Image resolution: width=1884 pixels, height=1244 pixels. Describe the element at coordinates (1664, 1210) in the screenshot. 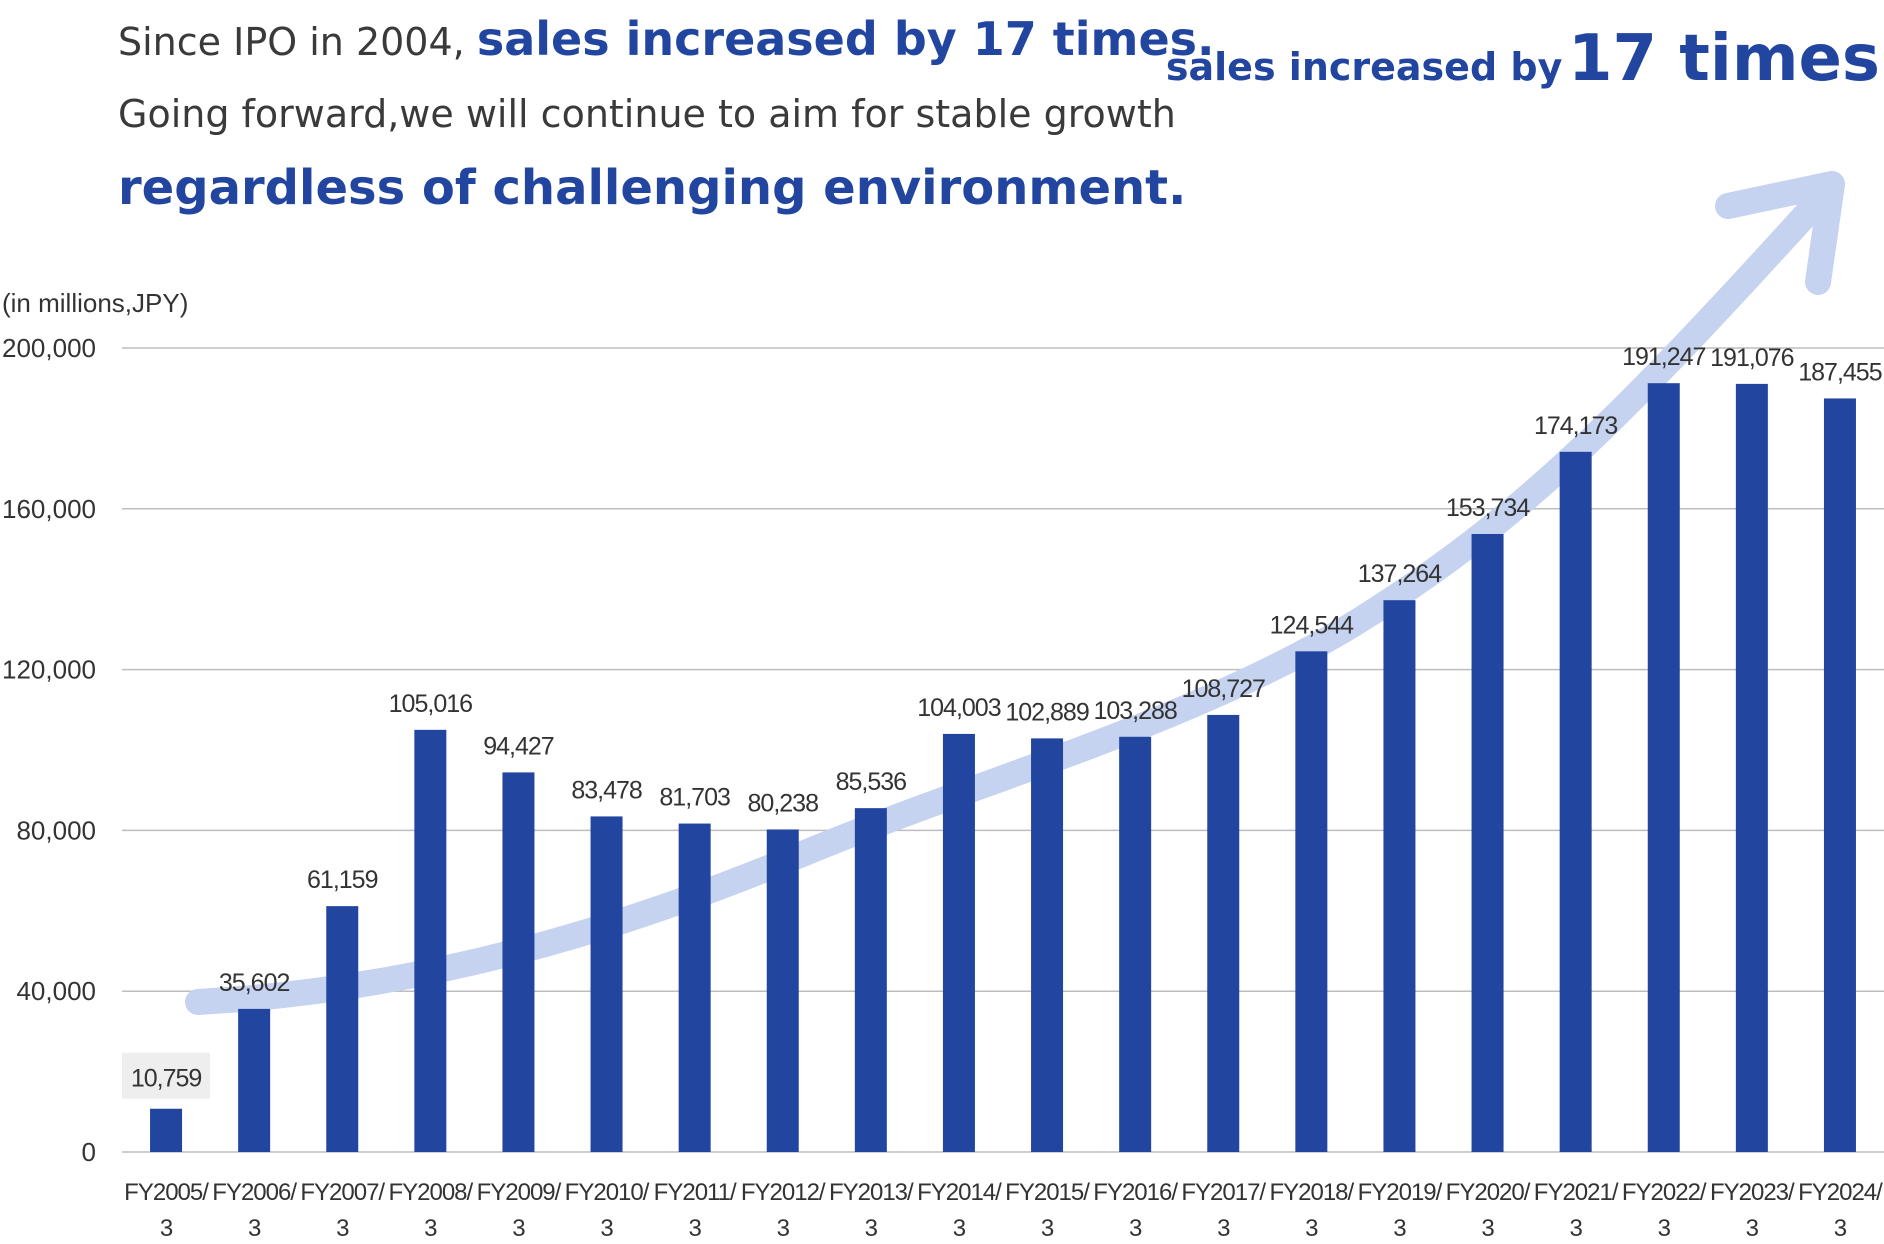

I see `x-tick-label: FY2022/3` at that location.